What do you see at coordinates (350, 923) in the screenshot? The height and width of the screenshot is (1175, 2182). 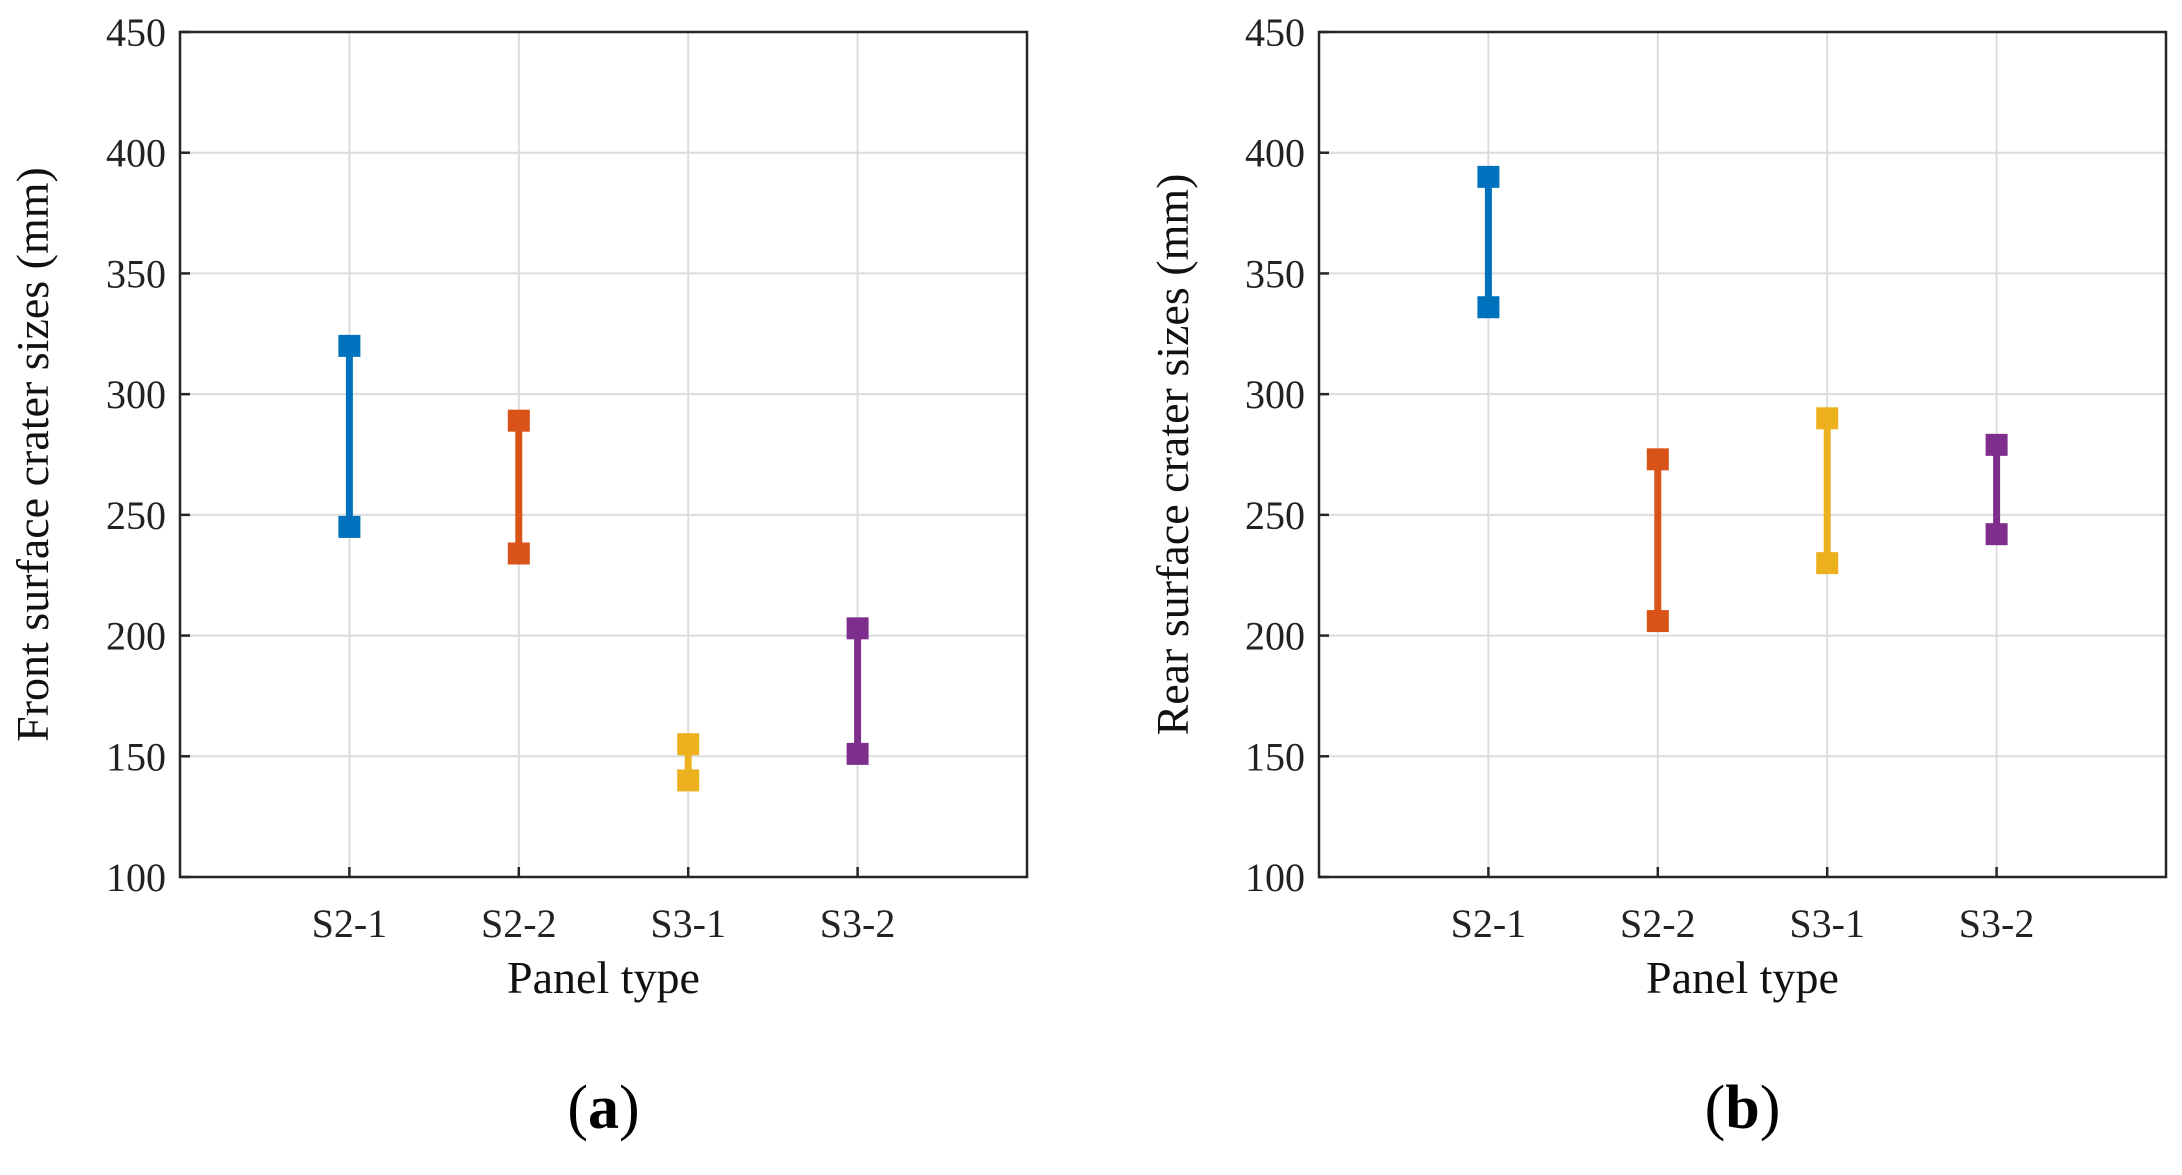 I see `panel-a-xtick-label: S2-1` at bounding box center [350, 923].